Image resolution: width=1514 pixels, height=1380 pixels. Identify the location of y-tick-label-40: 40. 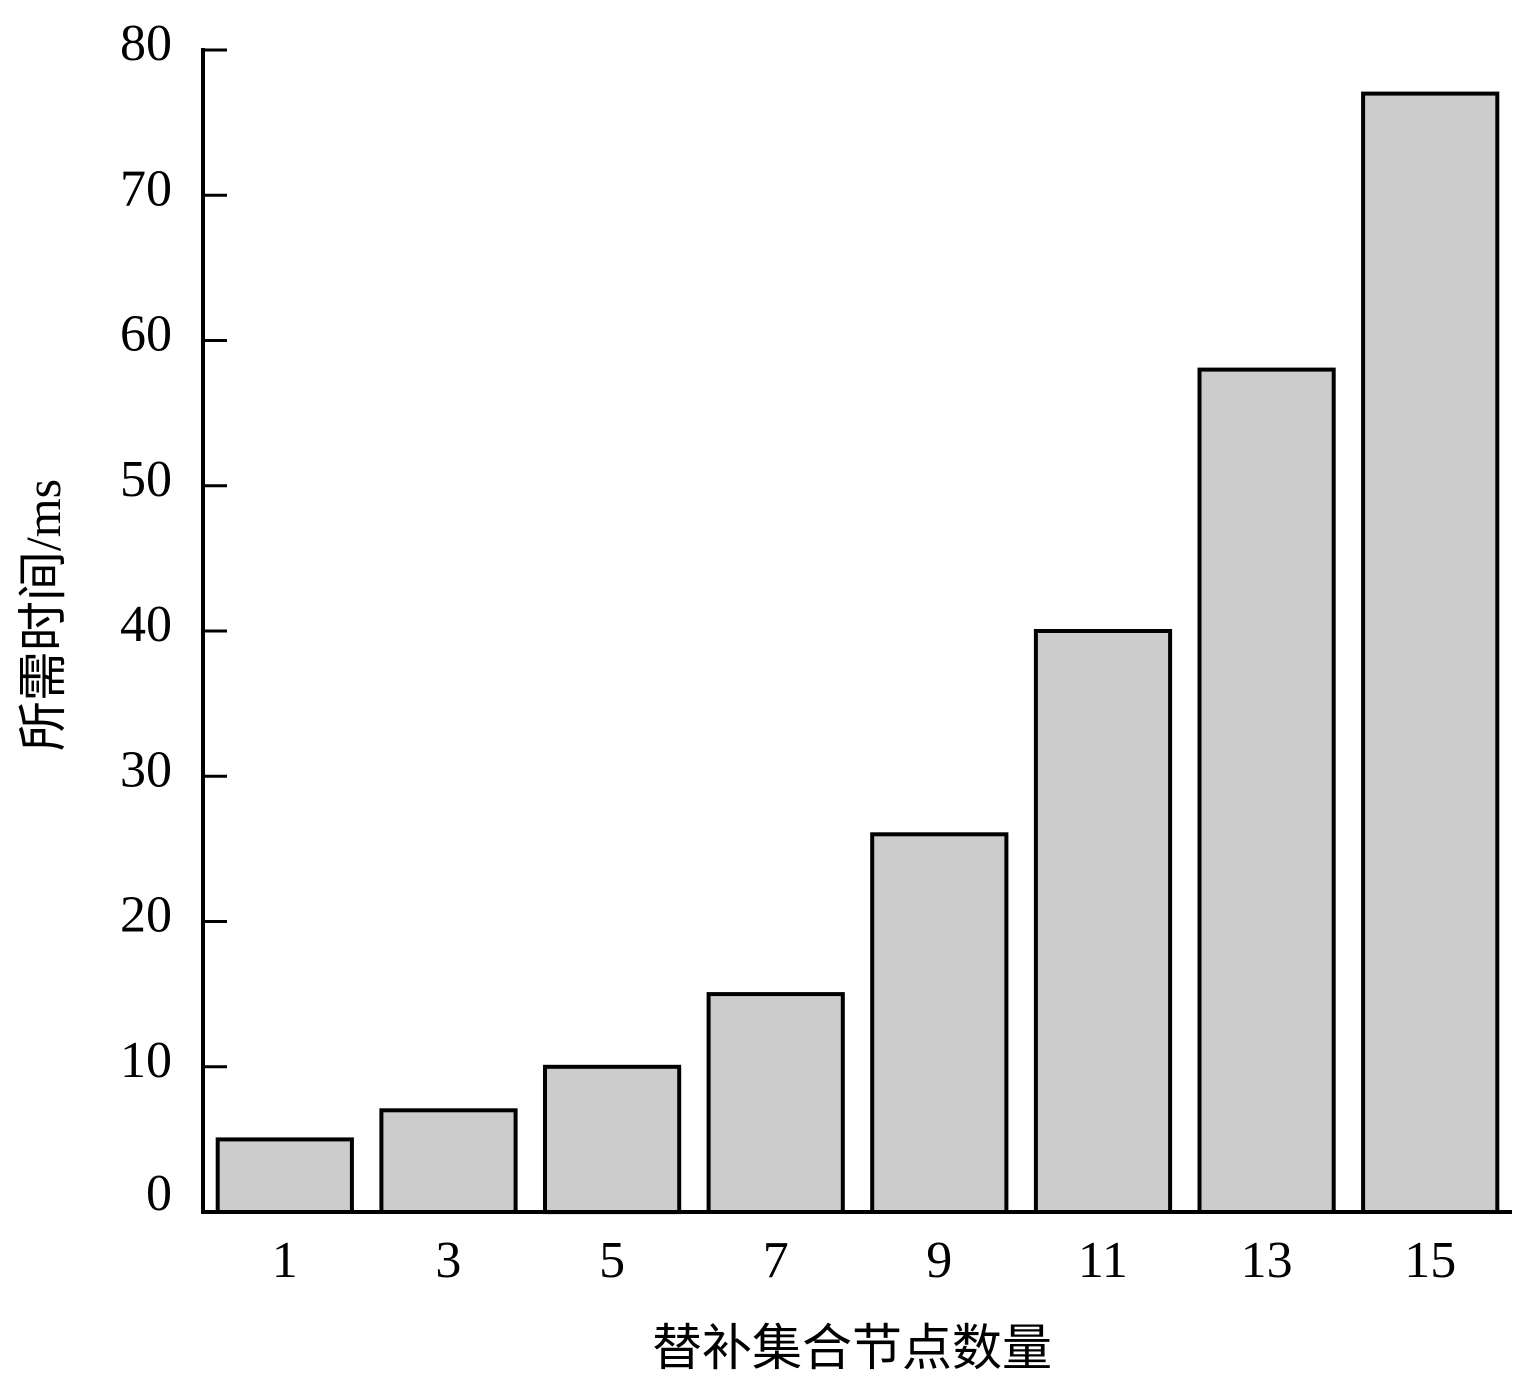
(146, 624).